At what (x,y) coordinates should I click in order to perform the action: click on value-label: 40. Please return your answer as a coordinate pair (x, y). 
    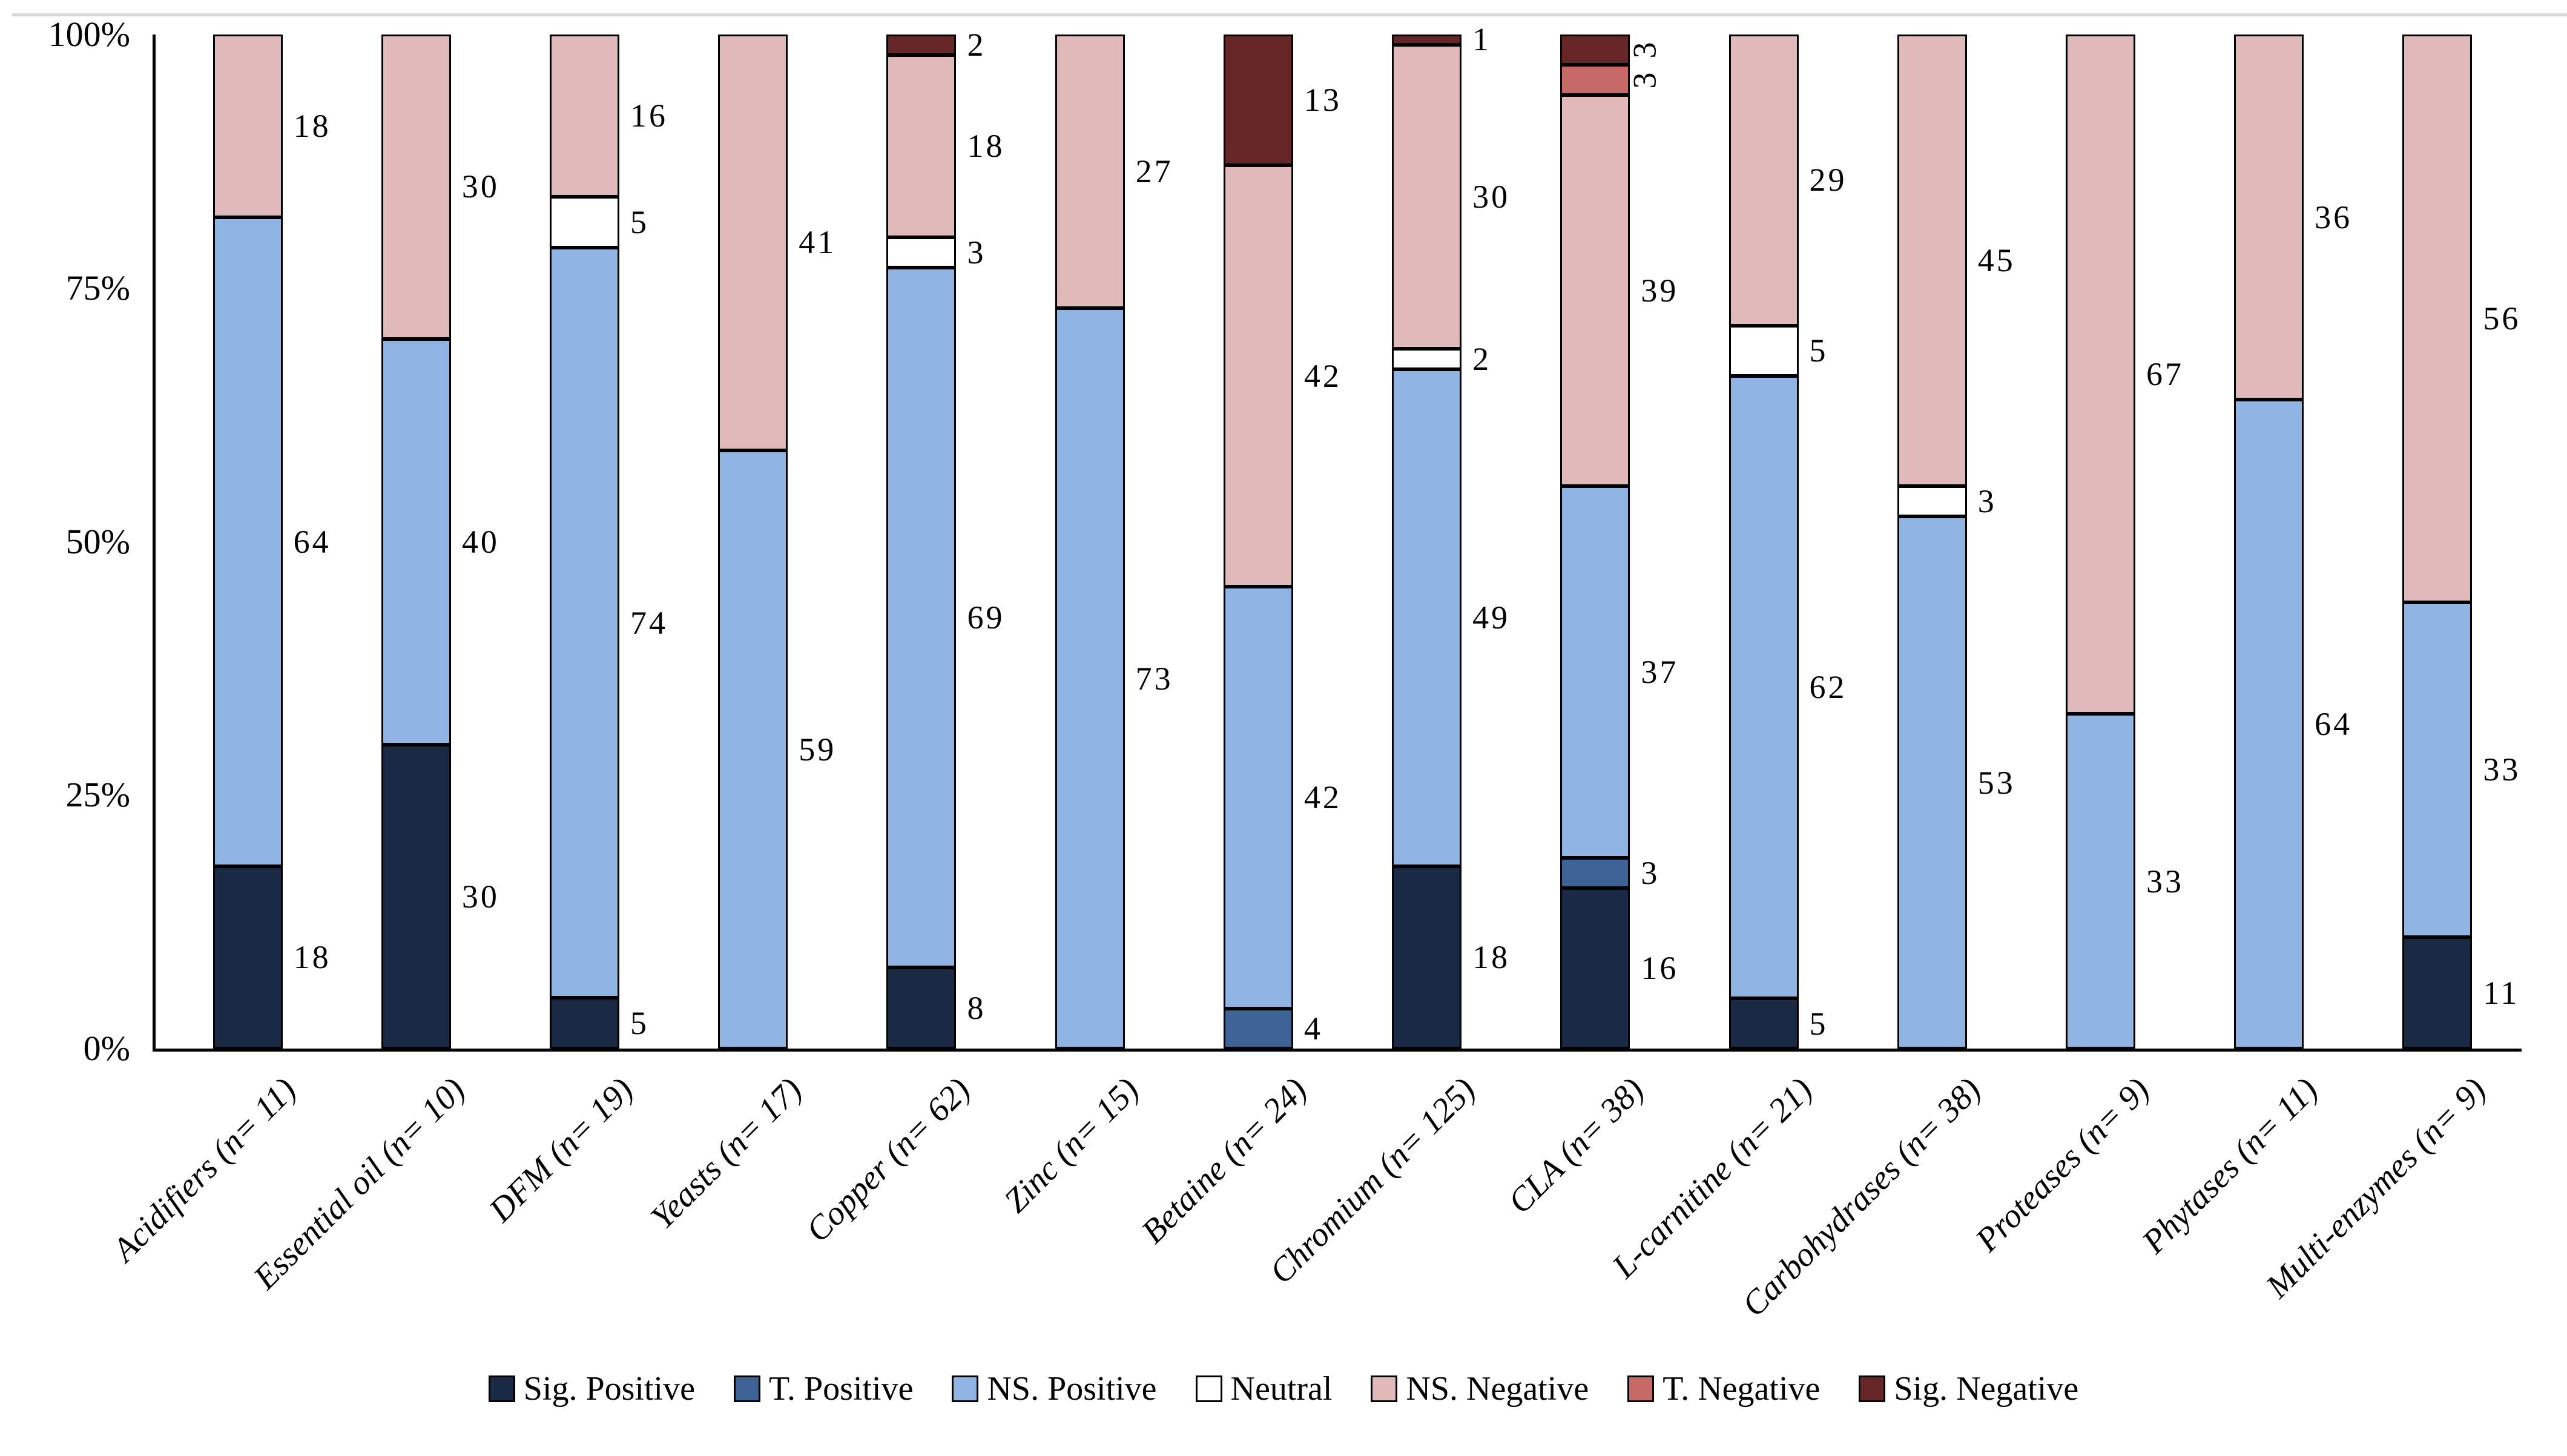
    Looking at the image, I should click on (480, 541).